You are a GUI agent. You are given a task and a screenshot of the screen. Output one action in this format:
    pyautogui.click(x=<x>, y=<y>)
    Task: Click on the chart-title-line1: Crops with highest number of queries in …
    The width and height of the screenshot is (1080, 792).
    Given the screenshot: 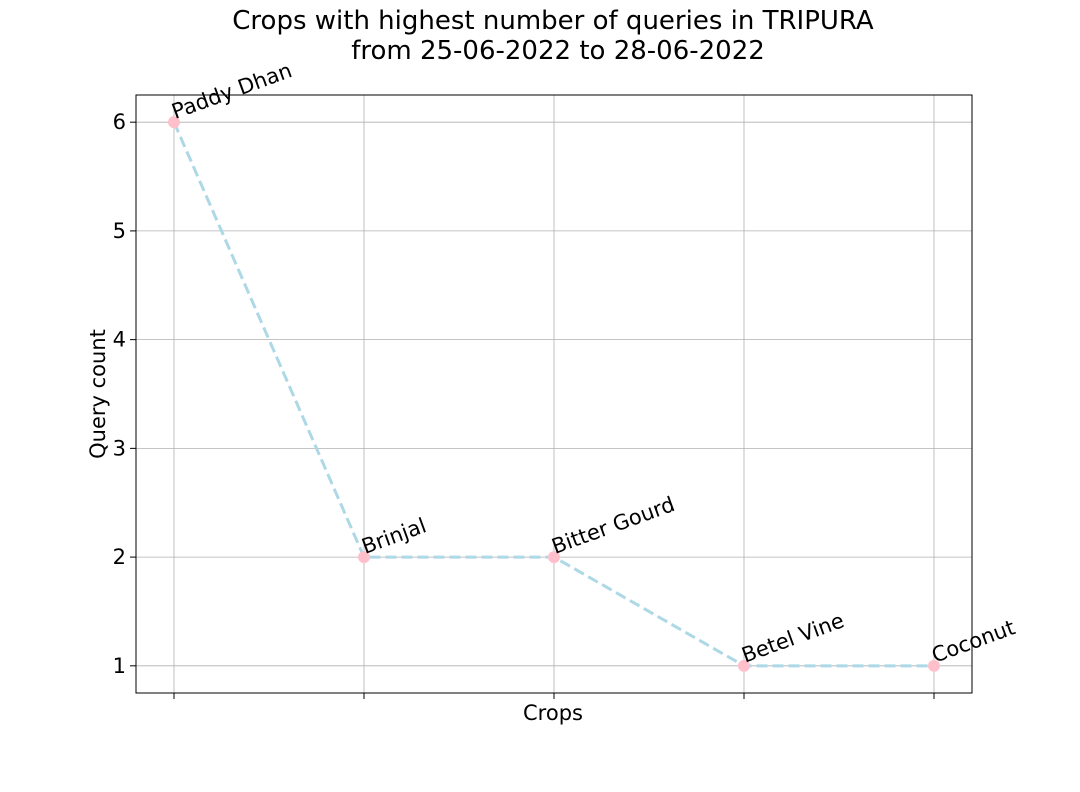 What is the action you would take?
    pyautogui.click(x=553, y=21)
    